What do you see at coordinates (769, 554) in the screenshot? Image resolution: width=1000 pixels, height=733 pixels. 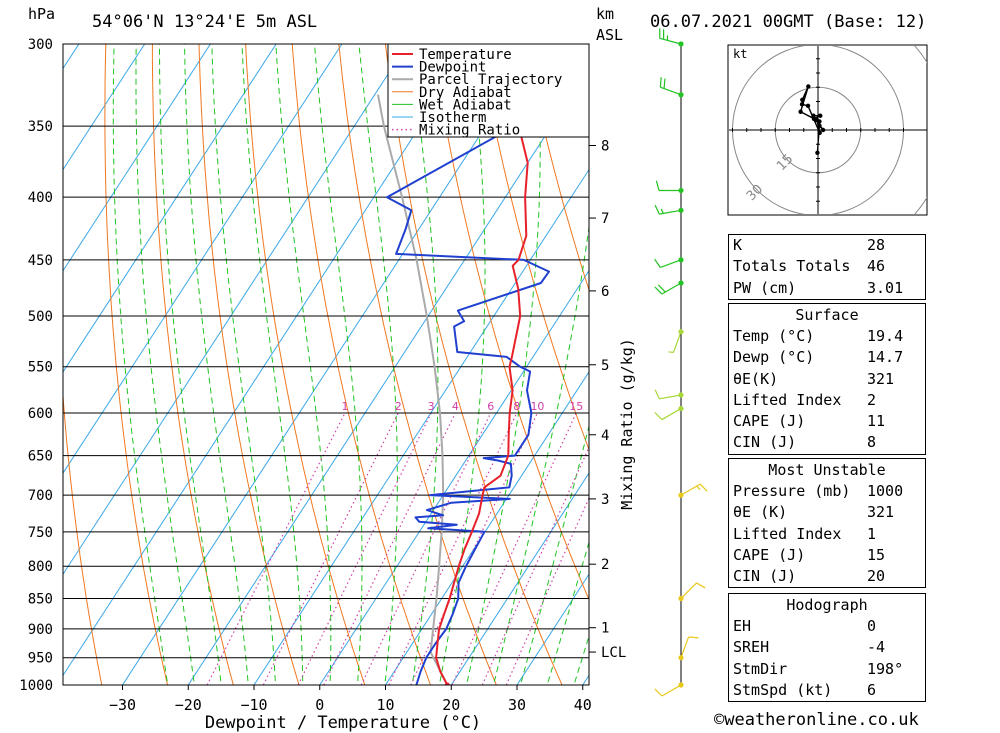 I see `mu-cape-label: CAPE (J)` at bounding box center [769, 554].